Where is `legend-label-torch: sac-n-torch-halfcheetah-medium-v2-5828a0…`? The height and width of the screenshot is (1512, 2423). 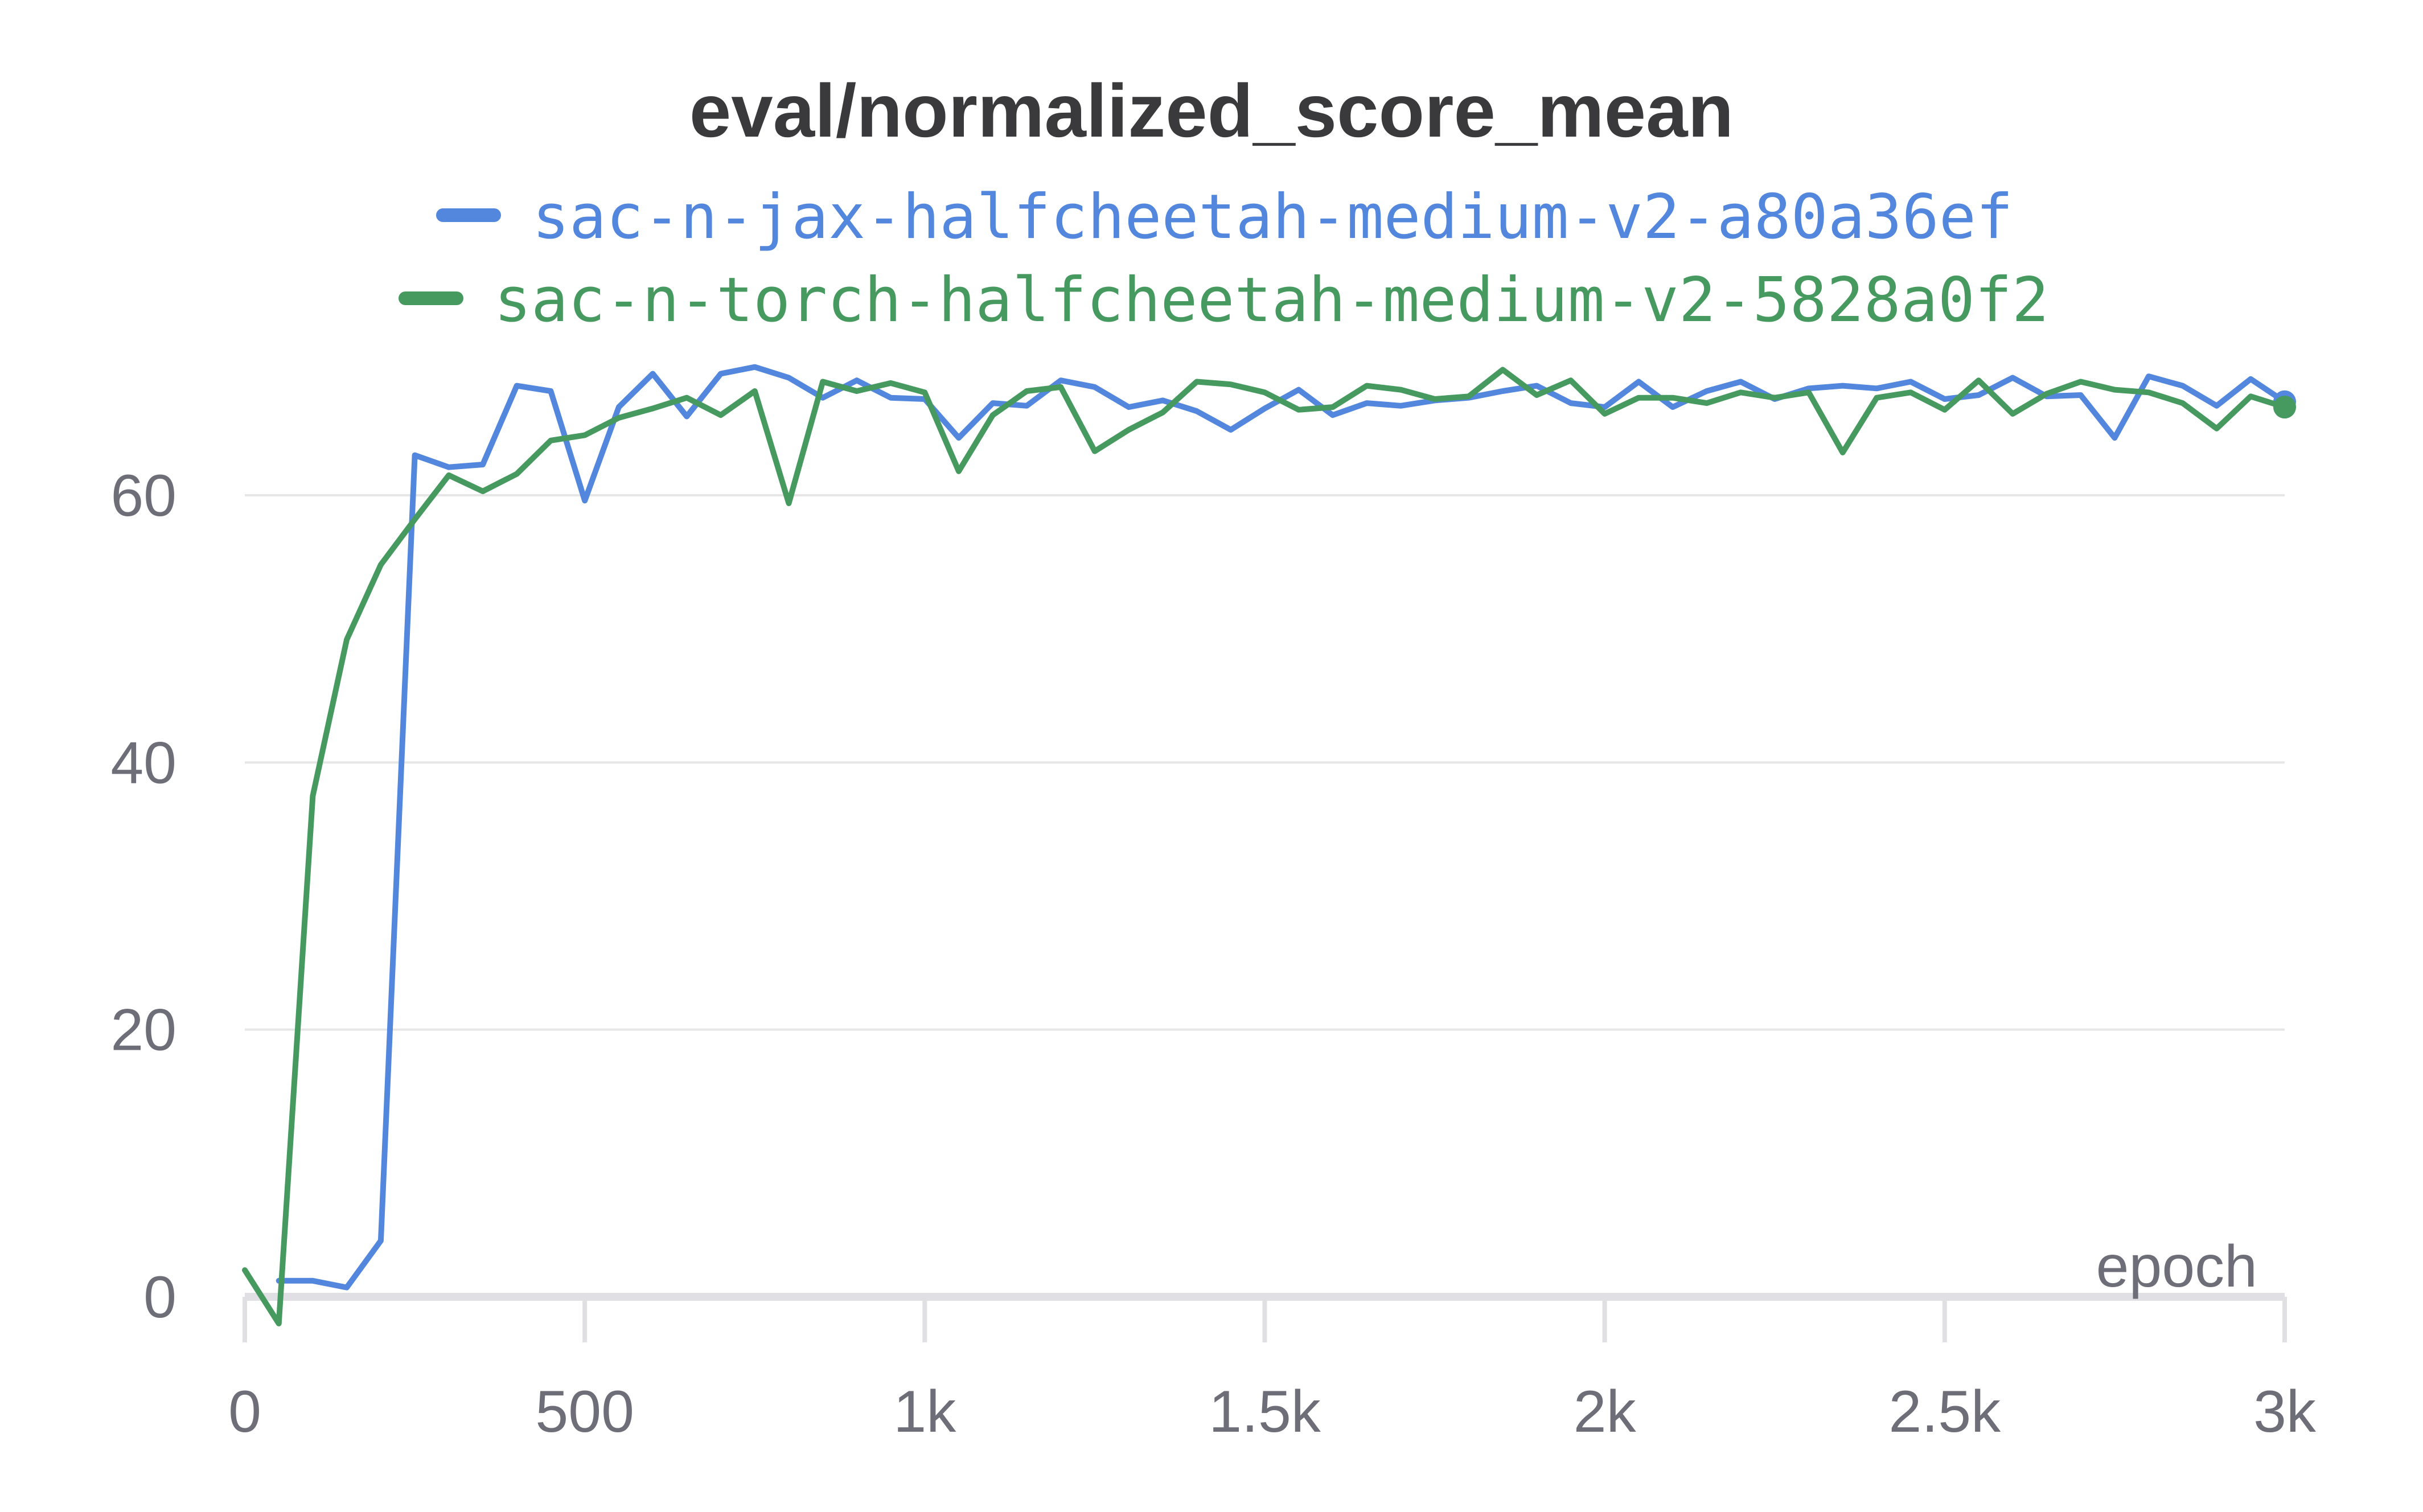 legend-label-torch: sac-n-torch-halfcheetah-medium-v2-5828a0… is located at coordinates (1271, 300).